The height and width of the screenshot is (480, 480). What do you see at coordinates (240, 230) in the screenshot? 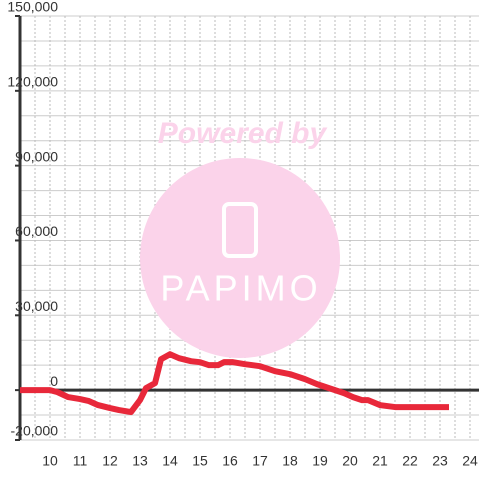
I see `watermark-icon` at bounding box center [240, 230].